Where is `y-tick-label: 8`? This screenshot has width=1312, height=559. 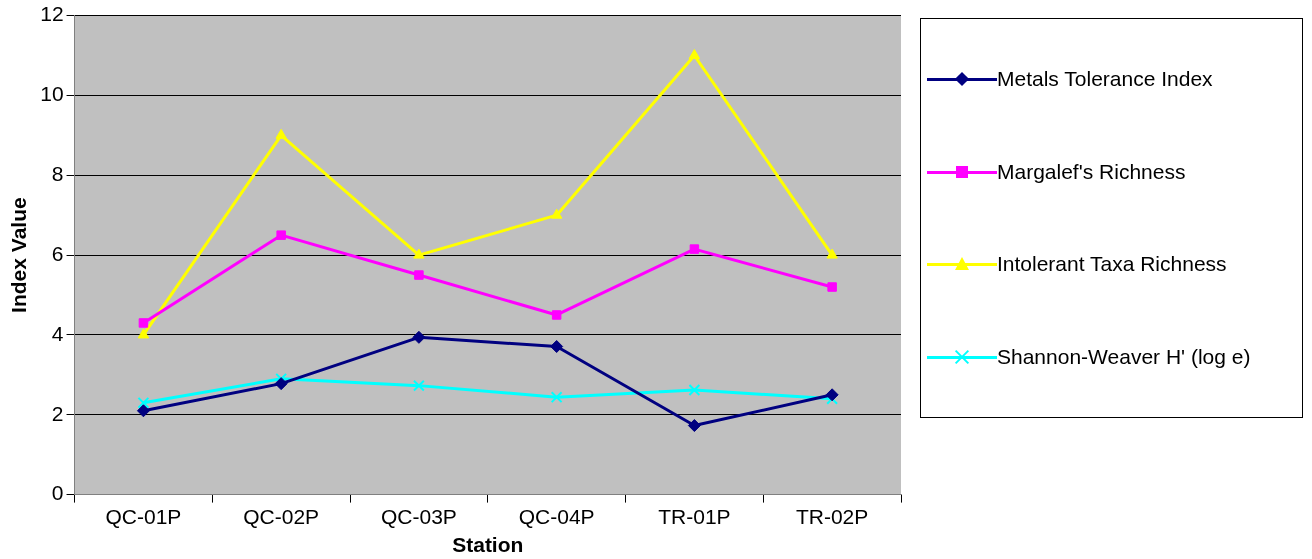 y-tick-label: 8 is located at coordinates (57, 174).